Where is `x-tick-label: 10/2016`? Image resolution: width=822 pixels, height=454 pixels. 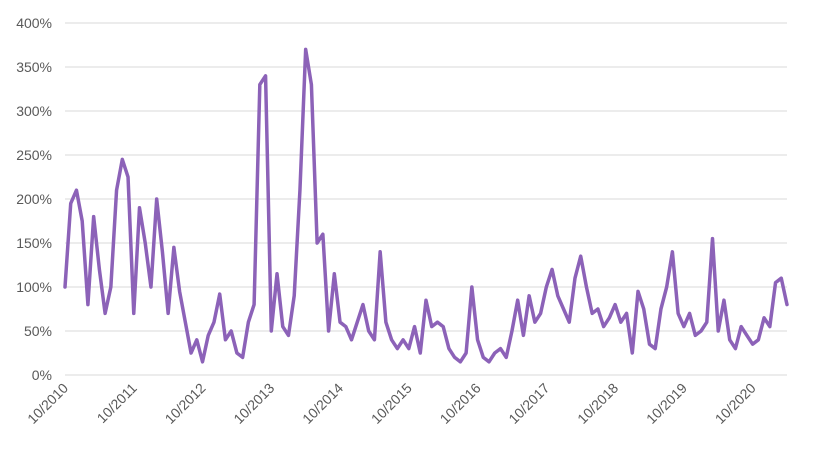
x-tick-label: 10/2016 is located at coordinates (460, 403).